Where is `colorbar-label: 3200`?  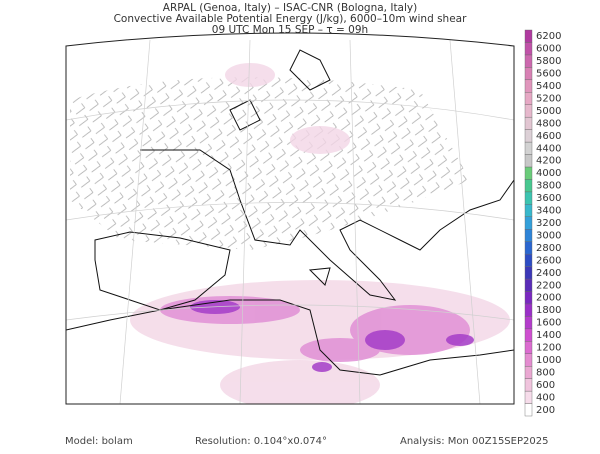
colorbar-label: 3200 is located at coordinates (548, 223).